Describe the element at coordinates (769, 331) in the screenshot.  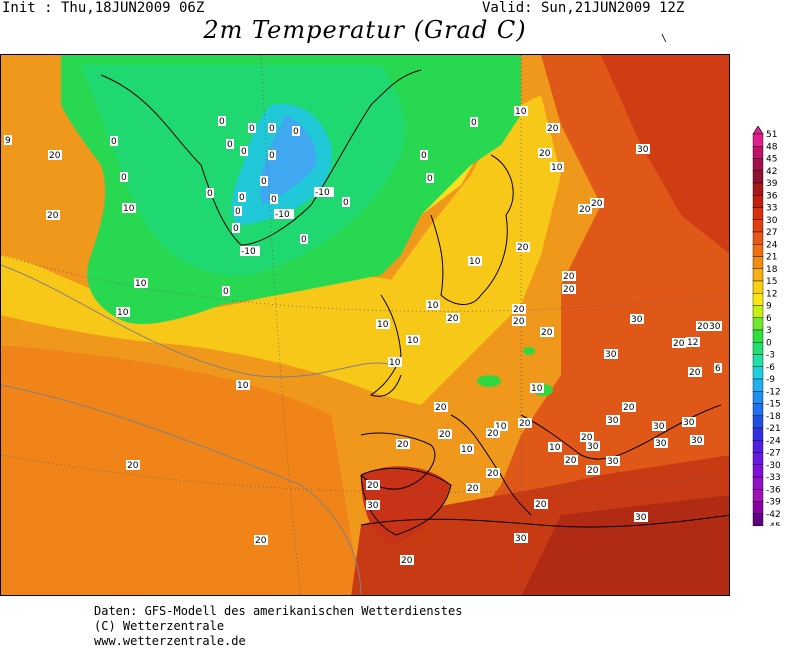
I see `legend-value: 3` at that location.